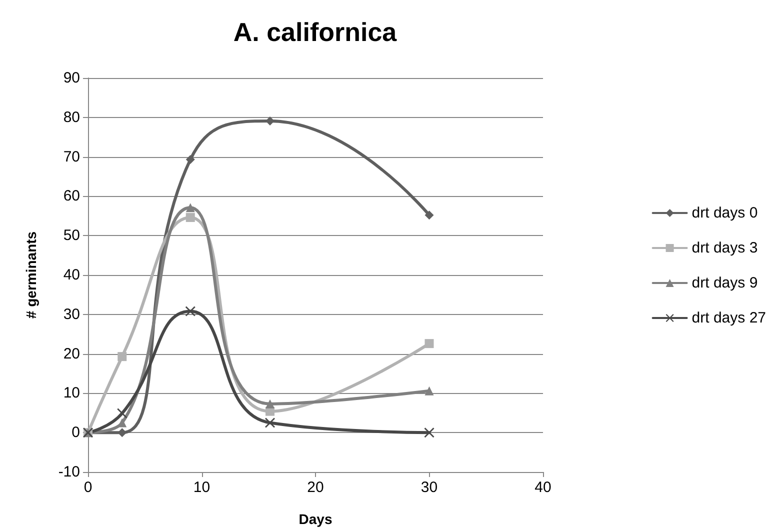  Describe the element at coordinates (71, 117) in the screenshot. I see `y-tick-label: 80` at that location.